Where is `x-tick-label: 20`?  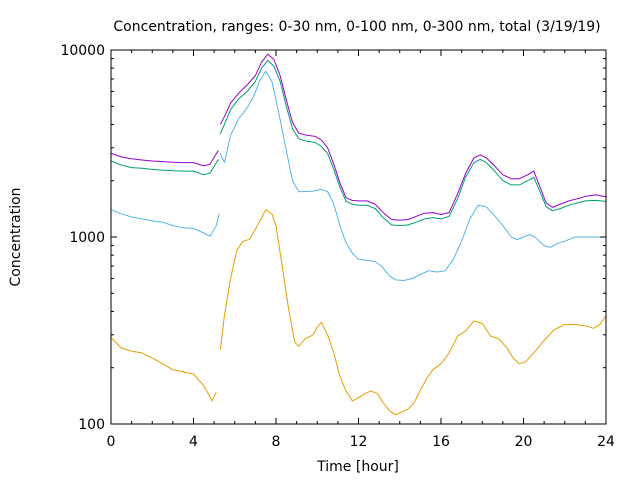 x-tick-label: 20 is located at coordinates (524, 442).